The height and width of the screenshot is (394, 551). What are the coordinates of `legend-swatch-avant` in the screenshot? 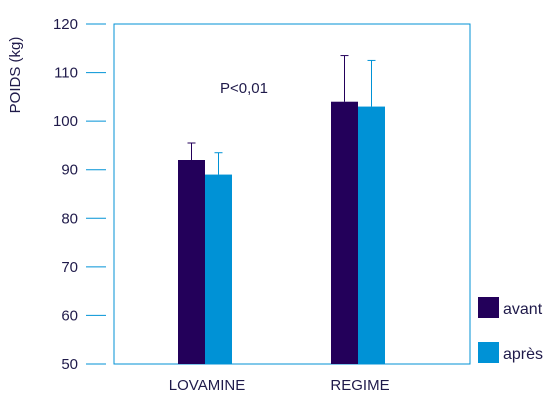 It's located at (488, 307).